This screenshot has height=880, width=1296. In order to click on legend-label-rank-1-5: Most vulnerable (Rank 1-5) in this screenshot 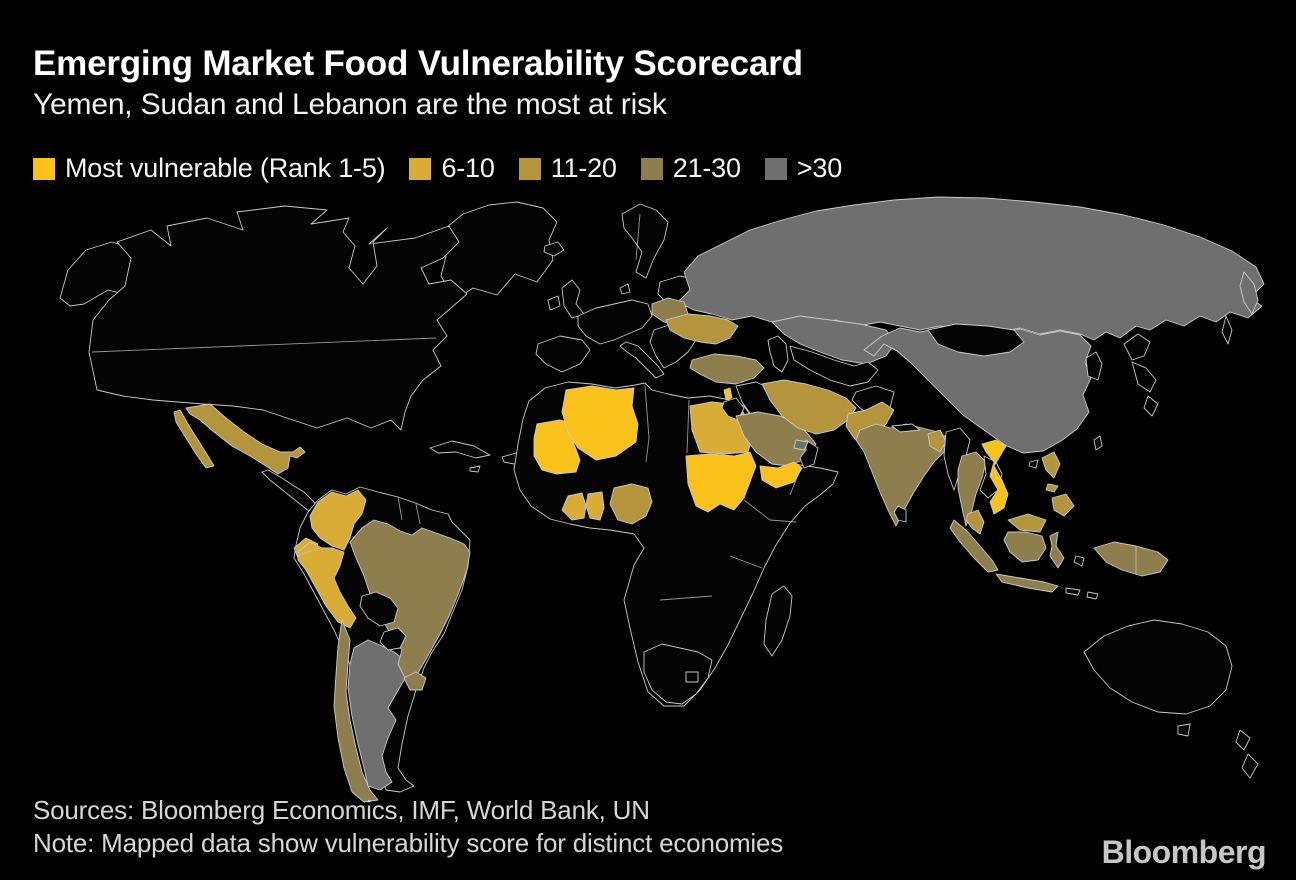, I will do `click(225, 168)`.